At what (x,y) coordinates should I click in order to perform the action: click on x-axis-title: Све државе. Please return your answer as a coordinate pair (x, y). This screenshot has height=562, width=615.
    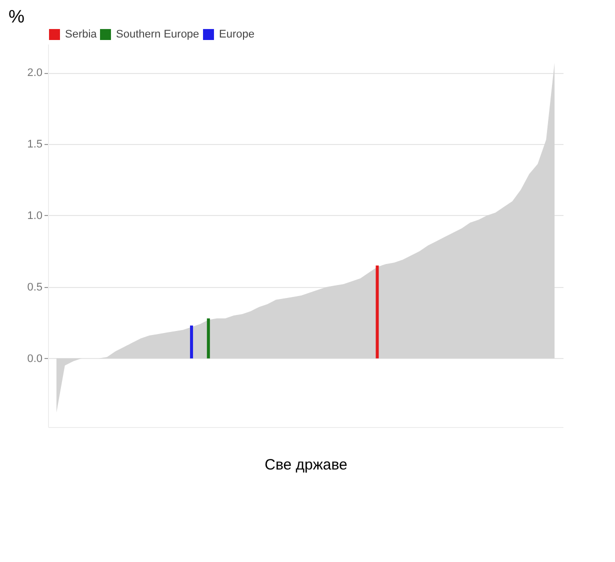
    Looking at the image, I should click on (306, 465).